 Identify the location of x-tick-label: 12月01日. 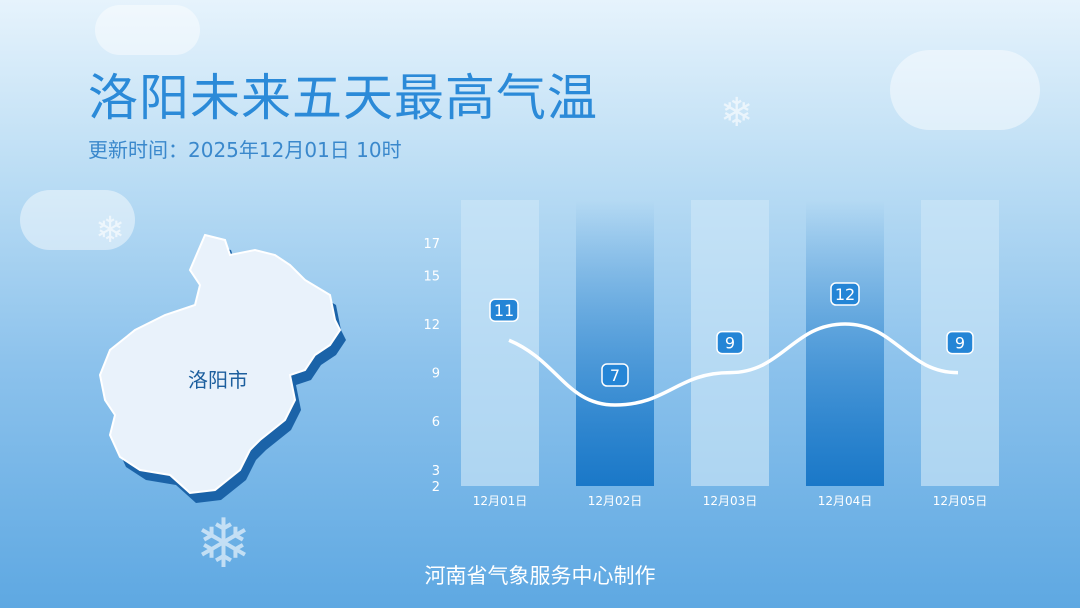
(500, 501).